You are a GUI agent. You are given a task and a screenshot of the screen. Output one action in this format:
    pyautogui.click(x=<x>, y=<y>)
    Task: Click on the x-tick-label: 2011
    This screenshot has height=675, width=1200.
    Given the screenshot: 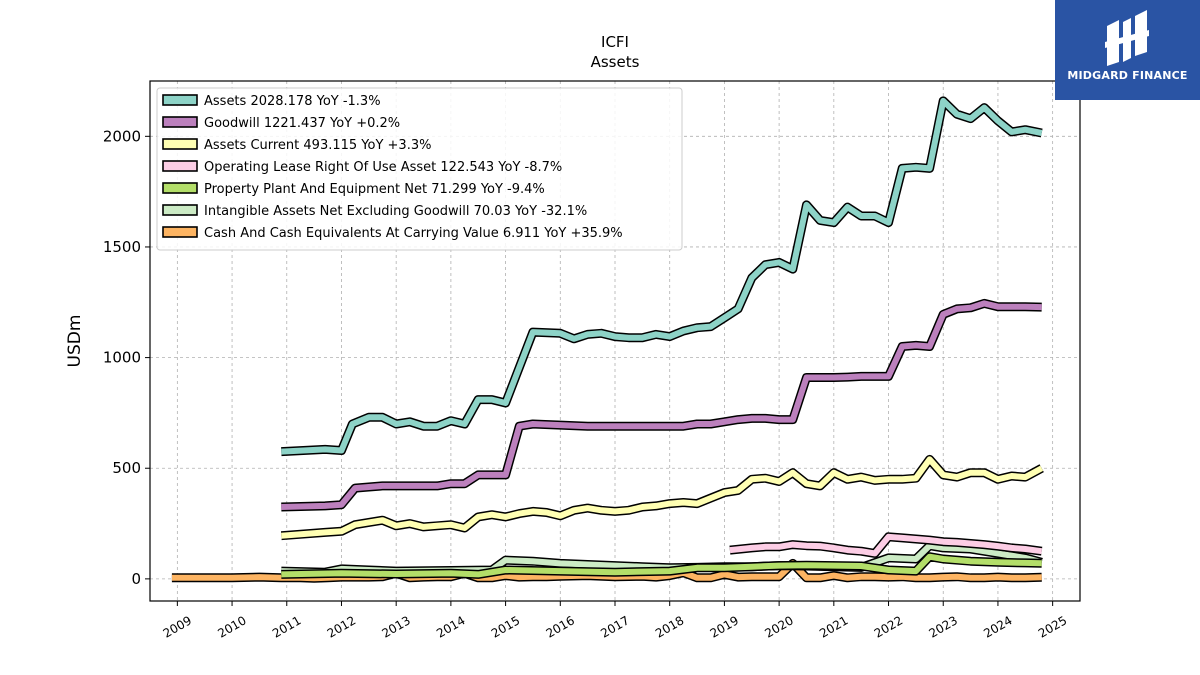 What is the action you would take?
    pyautogui.click(x=286, y=626)
    